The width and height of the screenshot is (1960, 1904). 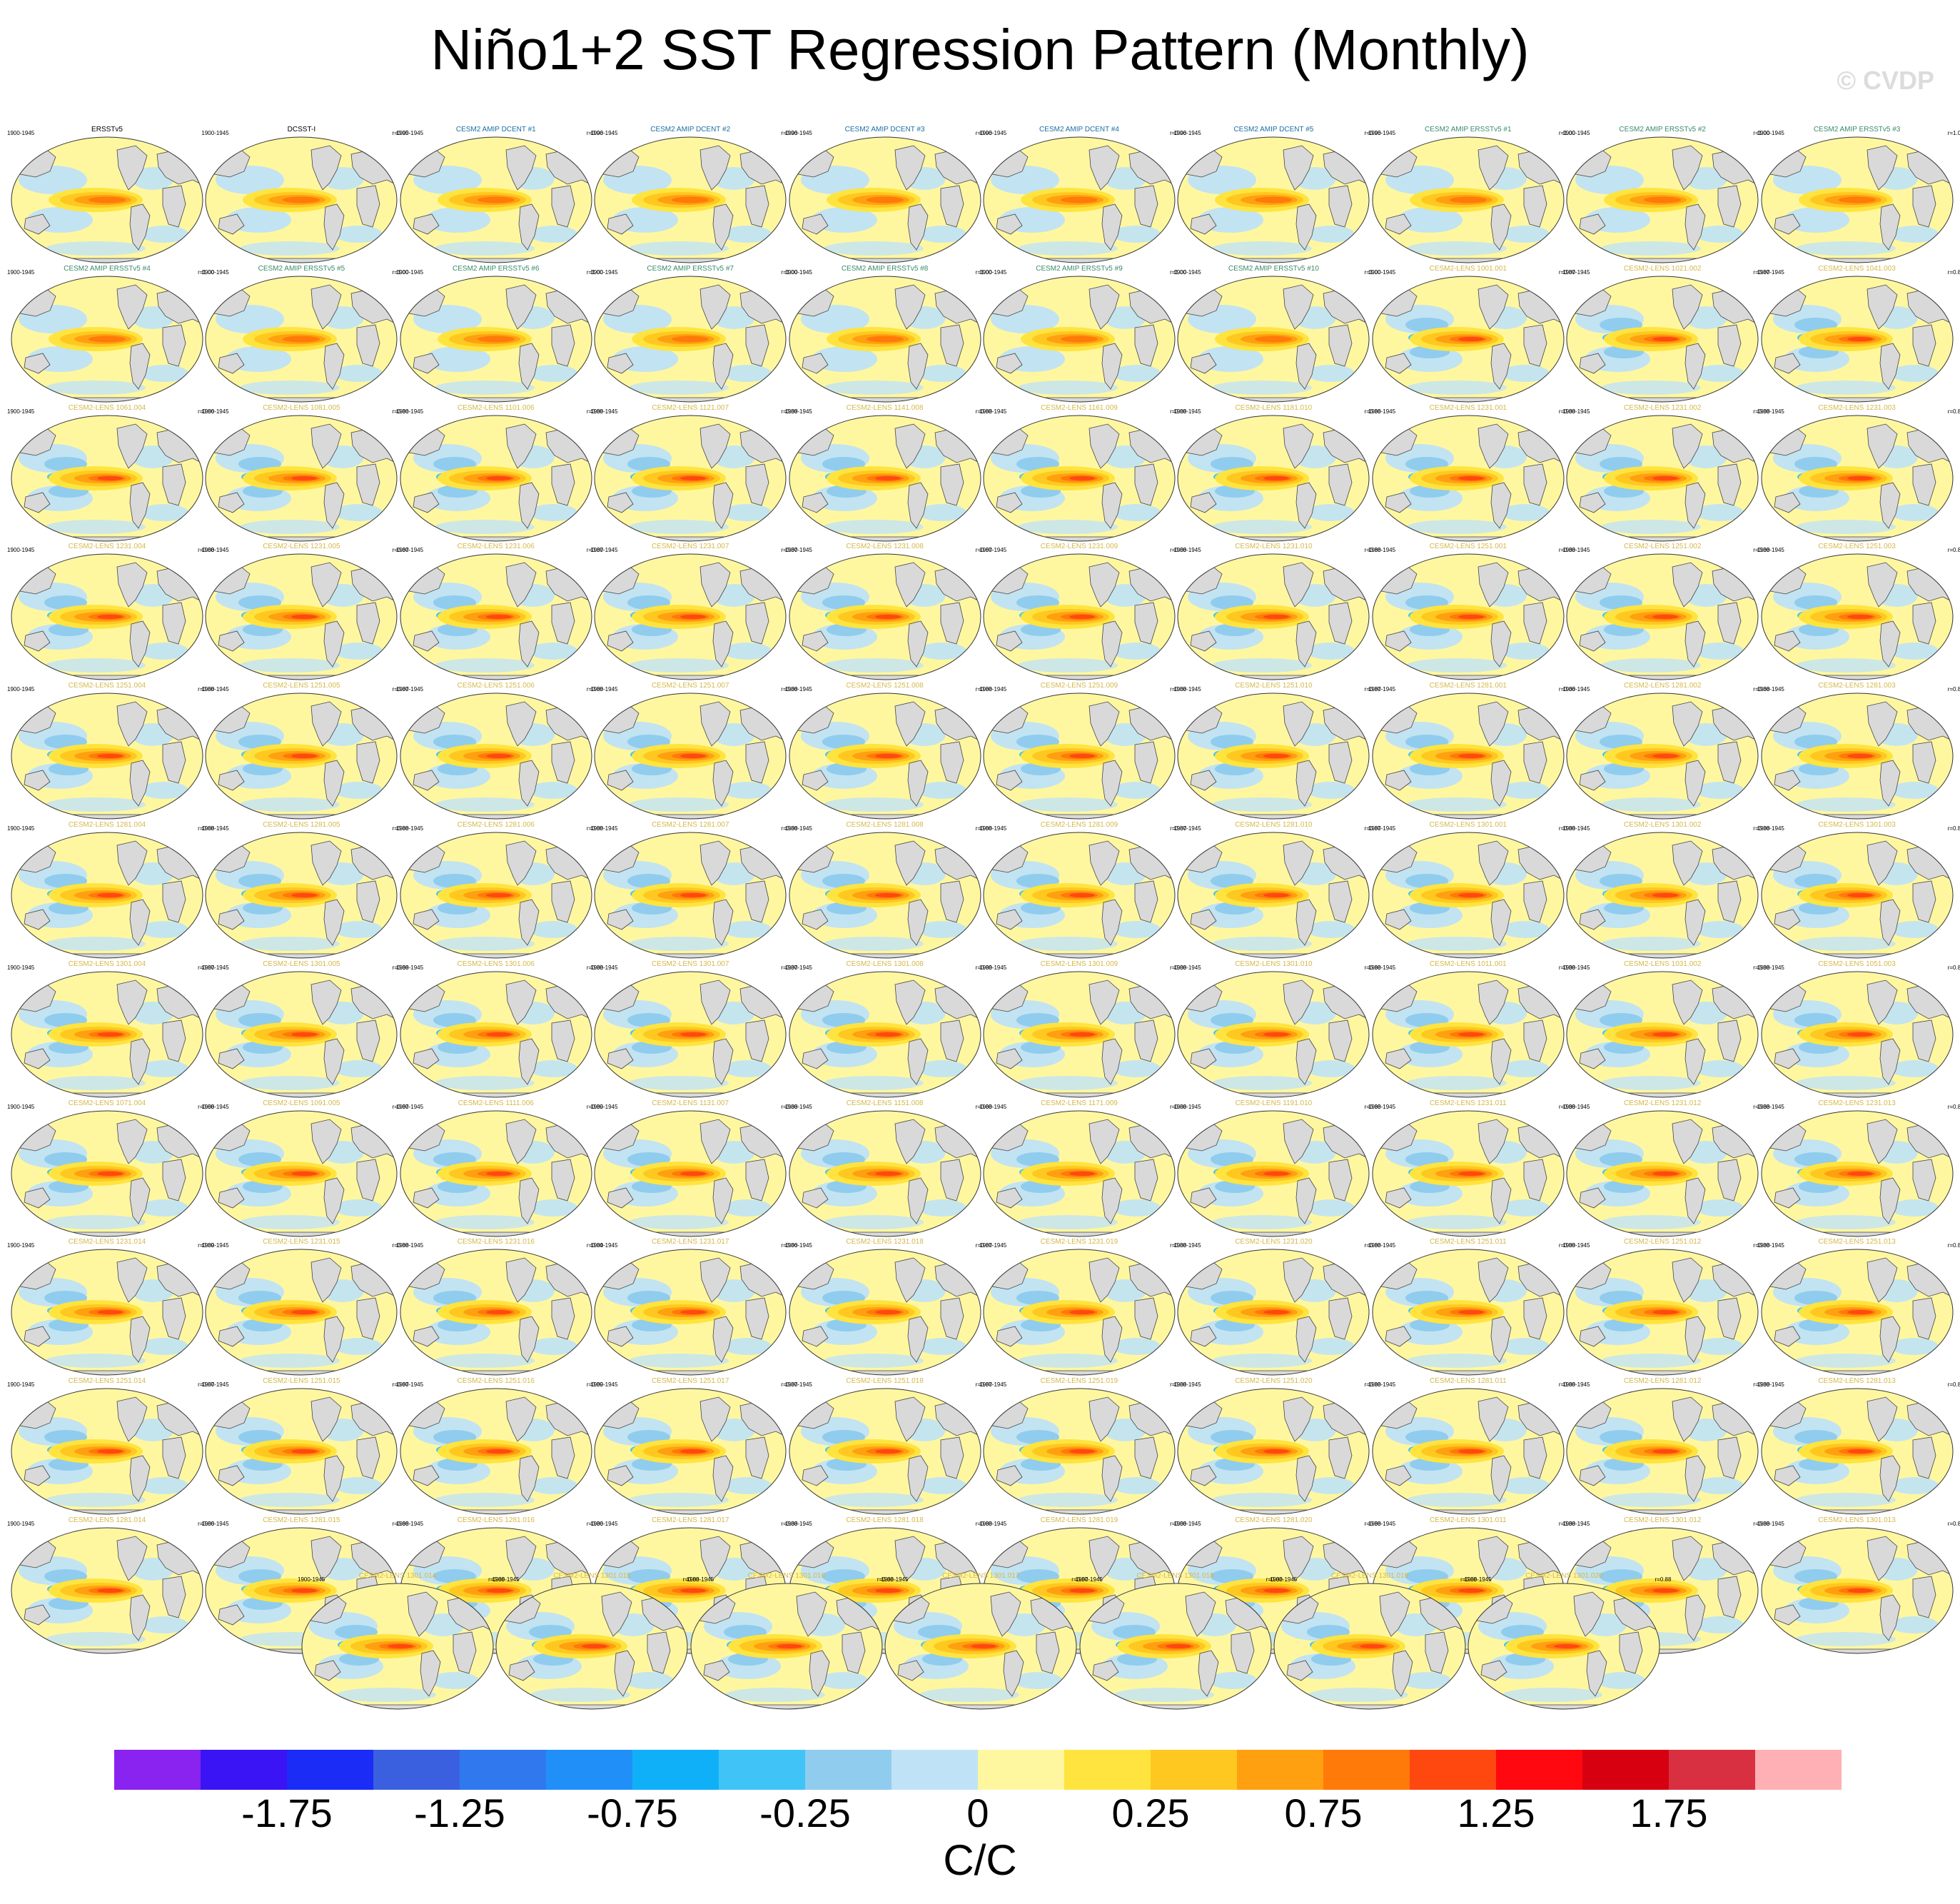 I want to click on panel-title: CESM2 AMIP DCENT #3, so click(x=884, y=130).